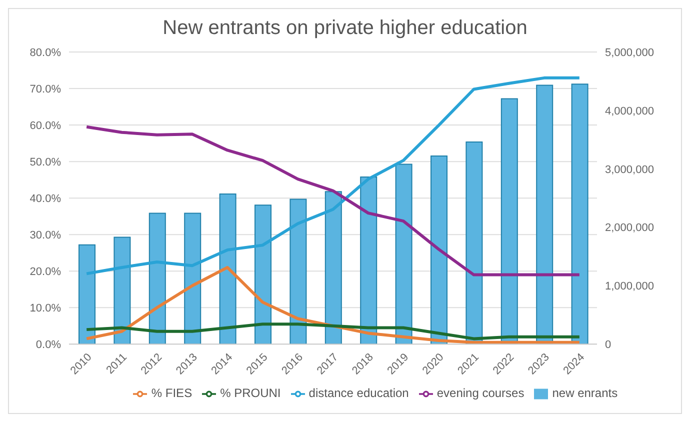 The height and width of the screenshot is (426, 693). Describe the element at coordinates (629, 52) in the screenshot. I see `y2-tick-label: 5,000,000` at that location.